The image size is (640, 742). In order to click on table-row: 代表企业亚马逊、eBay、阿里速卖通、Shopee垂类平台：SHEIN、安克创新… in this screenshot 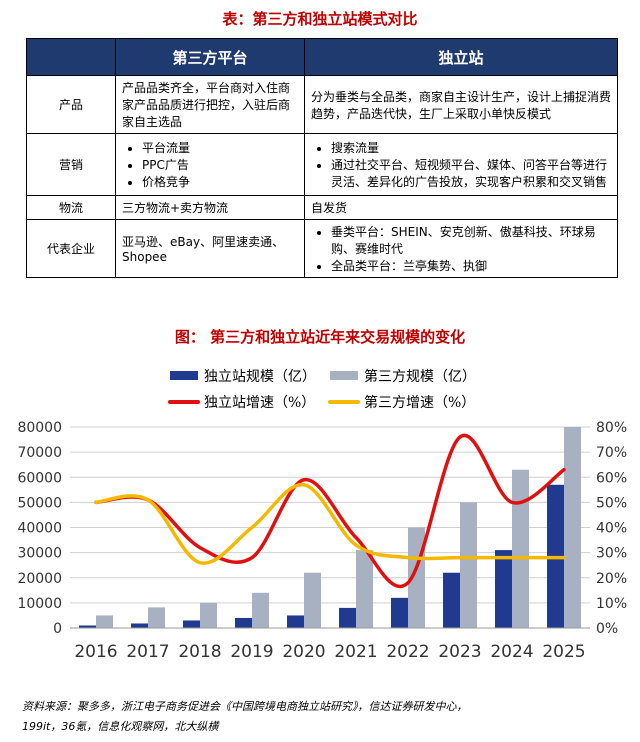, I will do `click(322, 248)`.